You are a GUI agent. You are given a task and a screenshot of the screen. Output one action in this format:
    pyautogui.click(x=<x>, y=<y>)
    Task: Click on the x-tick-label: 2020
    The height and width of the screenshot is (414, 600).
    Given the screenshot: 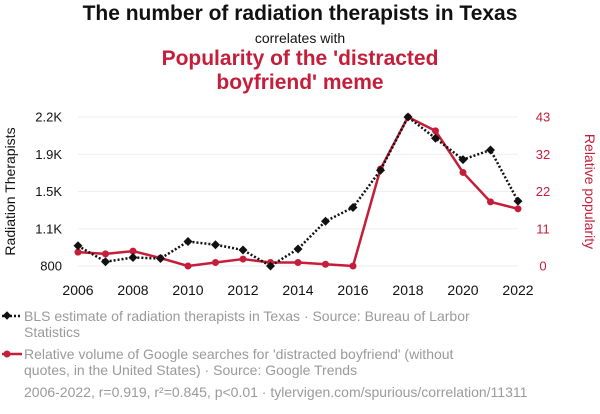 What is the action you would take?
    pyautogui.click(x=462, y=290)
    